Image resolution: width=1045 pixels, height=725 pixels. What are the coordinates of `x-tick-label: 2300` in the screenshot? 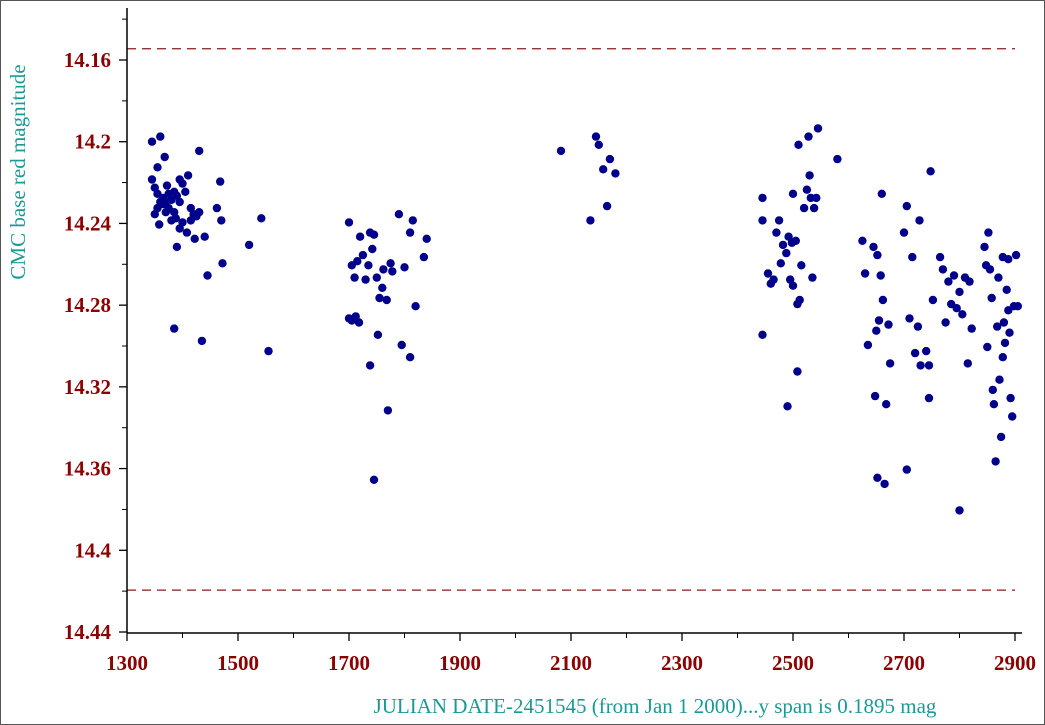 It's located at (682, 663).